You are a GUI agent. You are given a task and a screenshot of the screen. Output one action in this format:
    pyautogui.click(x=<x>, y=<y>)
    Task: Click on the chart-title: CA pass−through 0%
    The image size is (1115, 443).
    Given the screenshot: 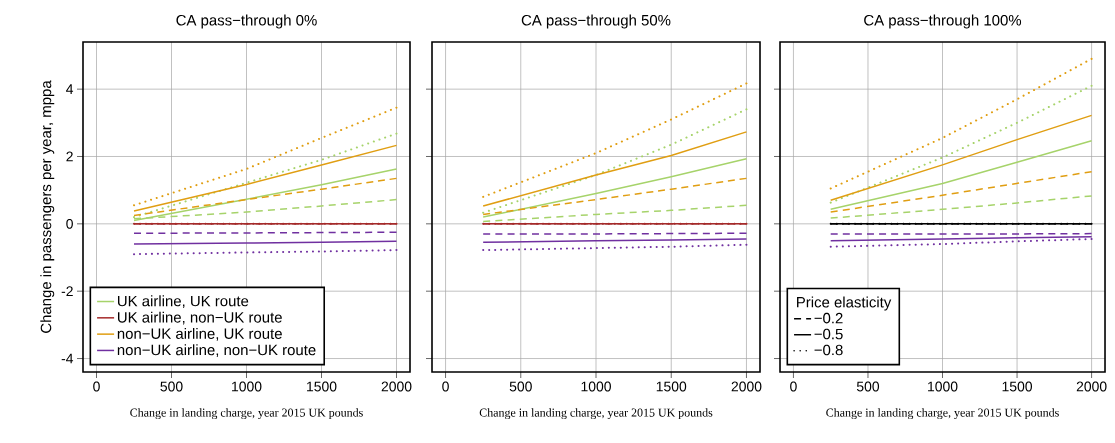 What is the action you would take?
    pyautogui.click(x=246, y=21)
    